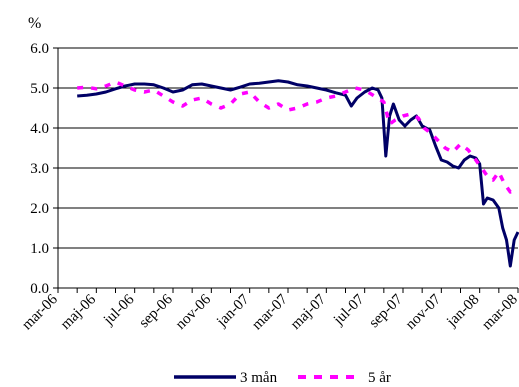  What do you see at coordinates (39, 49) in the screenshot?
I see `y-tick-label: 6.0` at bounding box center [39, 49].